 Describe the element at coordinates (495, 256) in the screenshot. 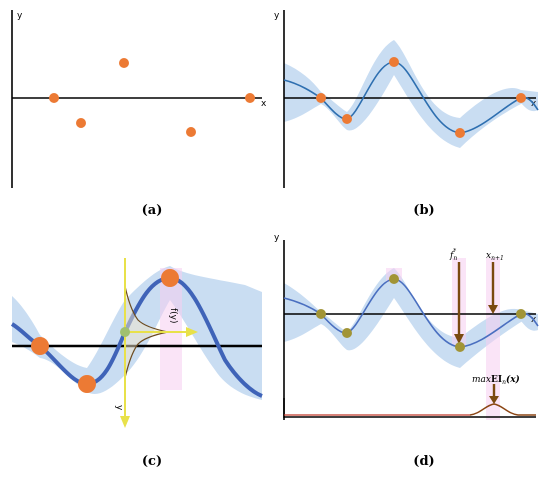

I see `panel-d-xnext-label: xn+1` at that location.